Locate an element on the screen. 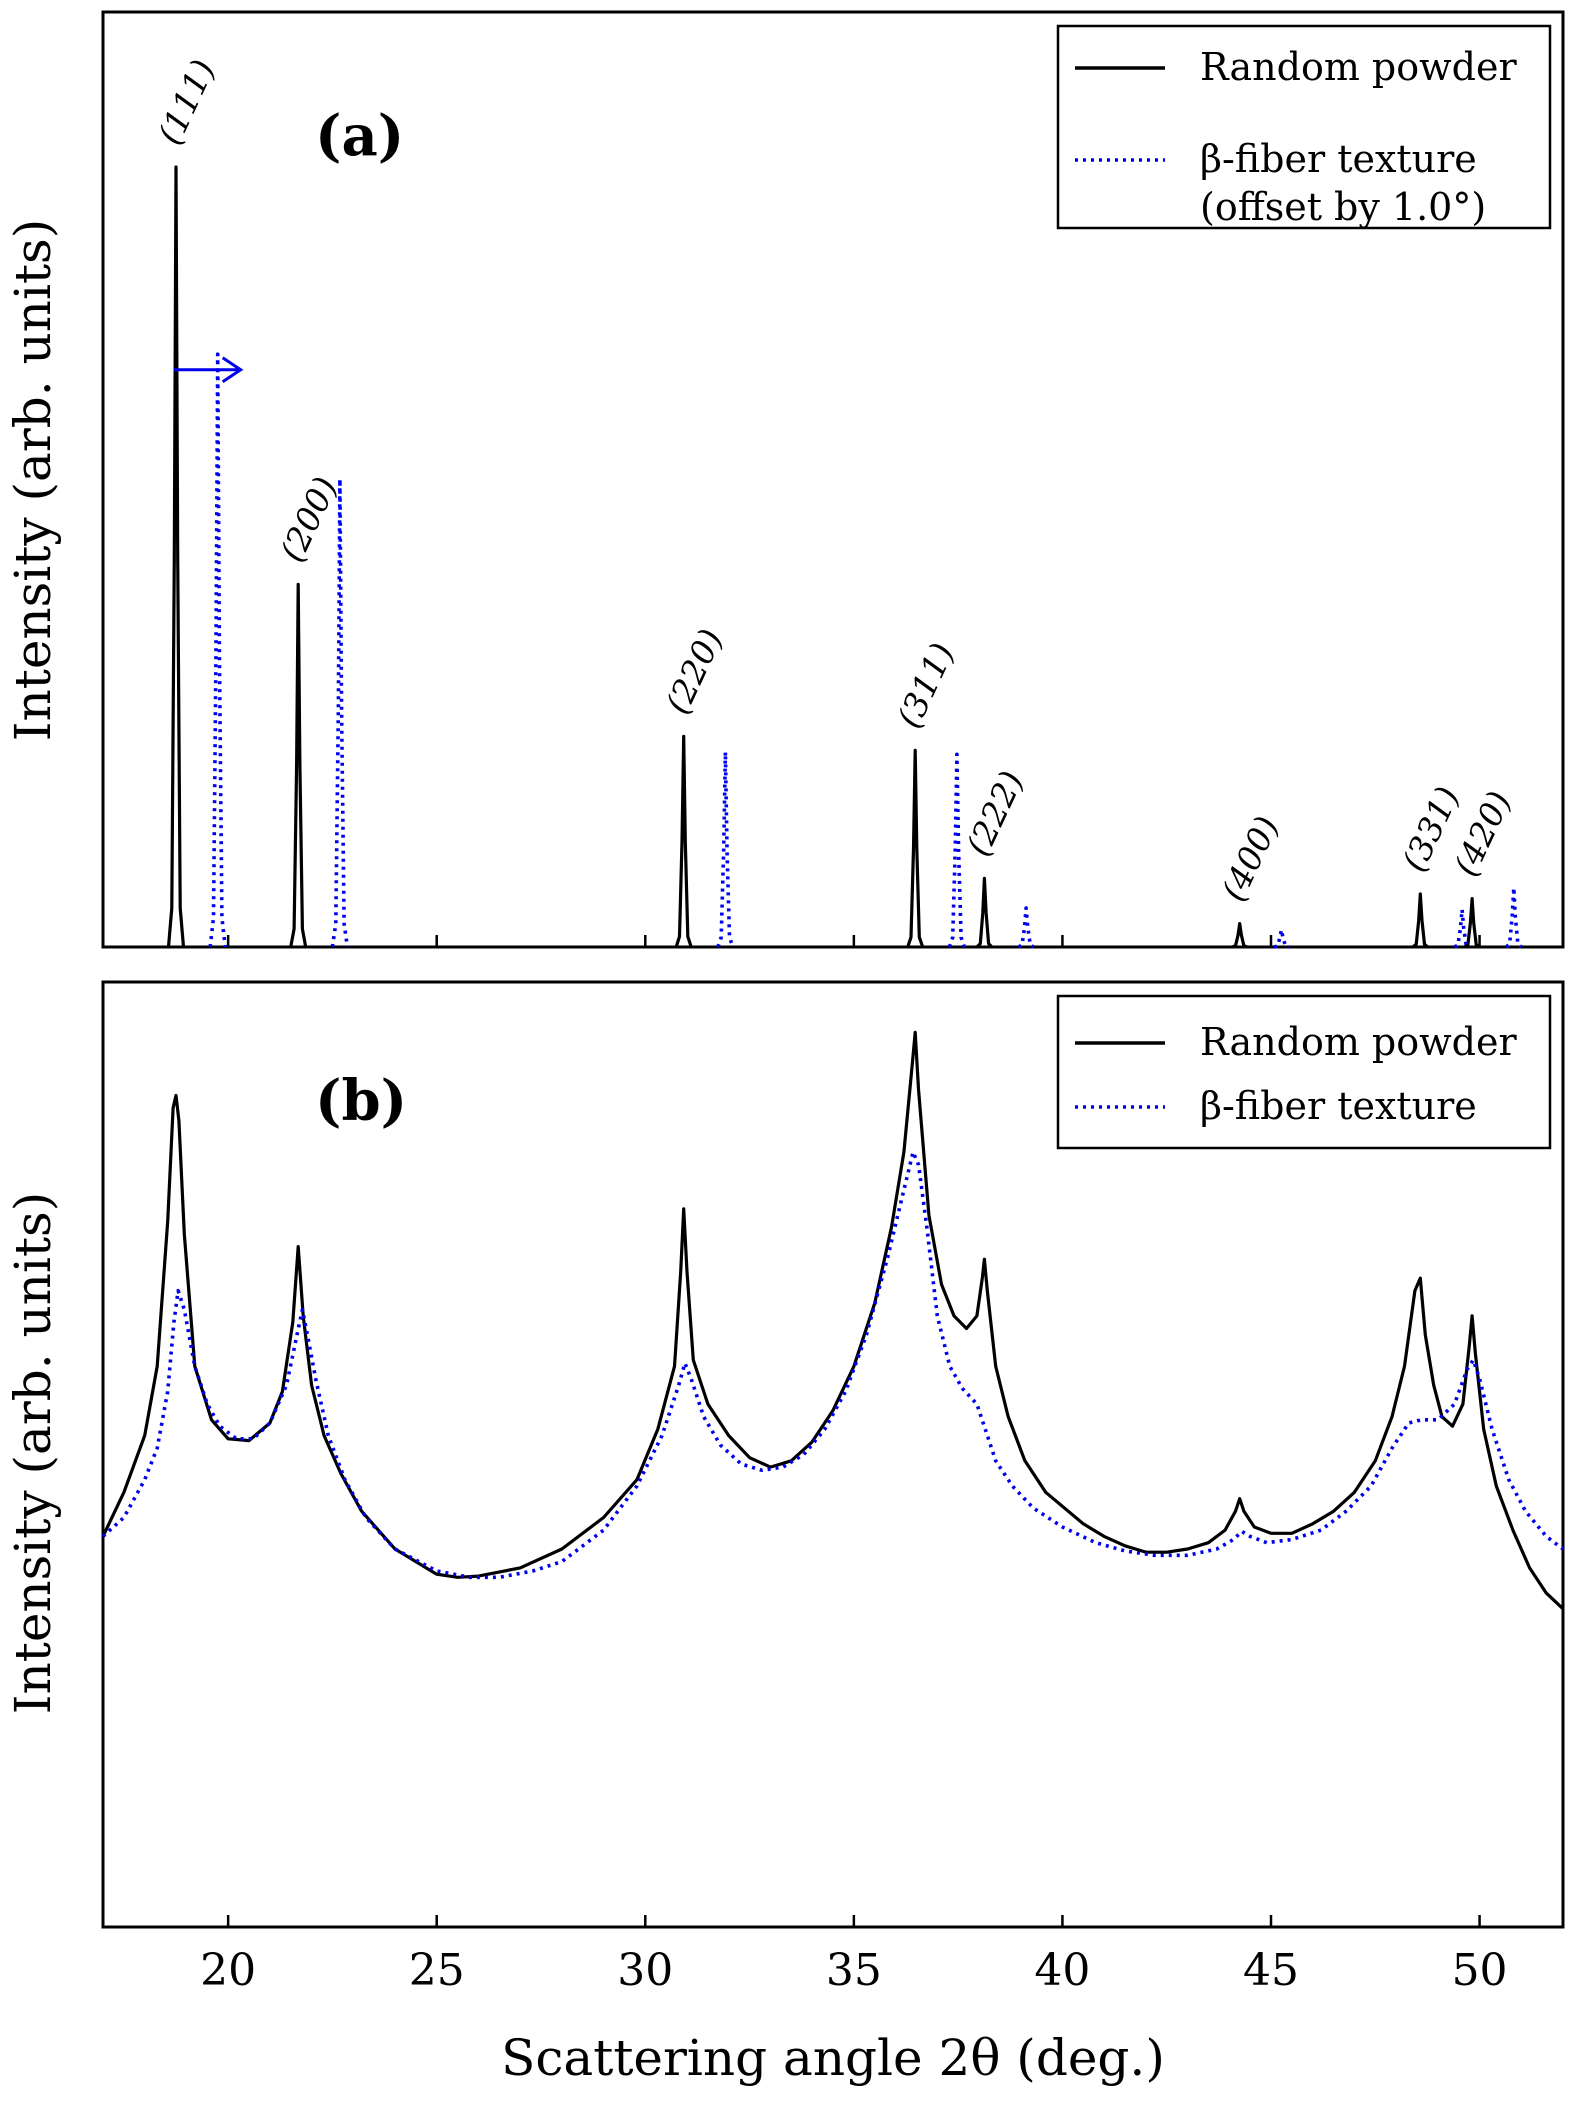 This screenshot has height=2103, width=1578. x-tick-label: 40 is located at coordinates (1062, 1970).